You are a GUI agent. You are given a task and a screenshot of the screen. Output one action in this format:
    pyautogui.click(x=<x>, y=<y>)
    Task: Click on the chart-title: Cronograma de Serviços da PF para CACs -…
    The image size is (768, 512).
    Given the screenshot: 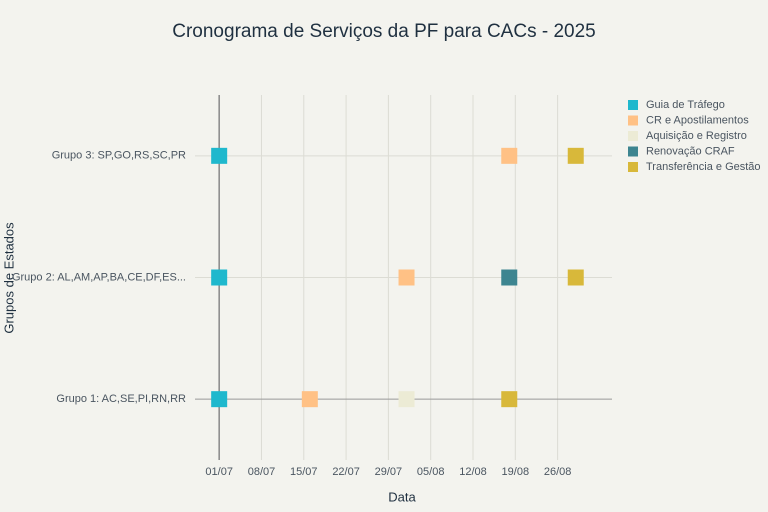 What is the action you would take?
    pyautogui.click(x=383, y=31)
    